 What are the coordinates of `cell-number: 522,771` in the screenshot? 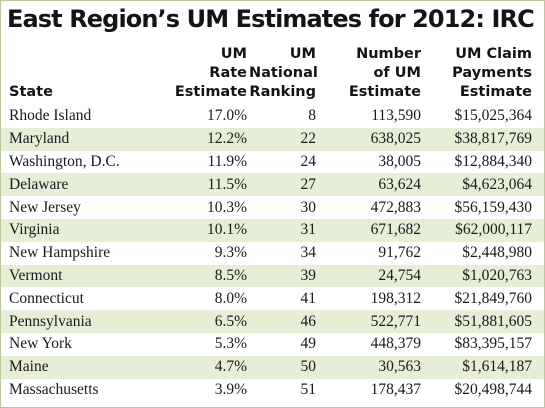 It's located at (371, 321).